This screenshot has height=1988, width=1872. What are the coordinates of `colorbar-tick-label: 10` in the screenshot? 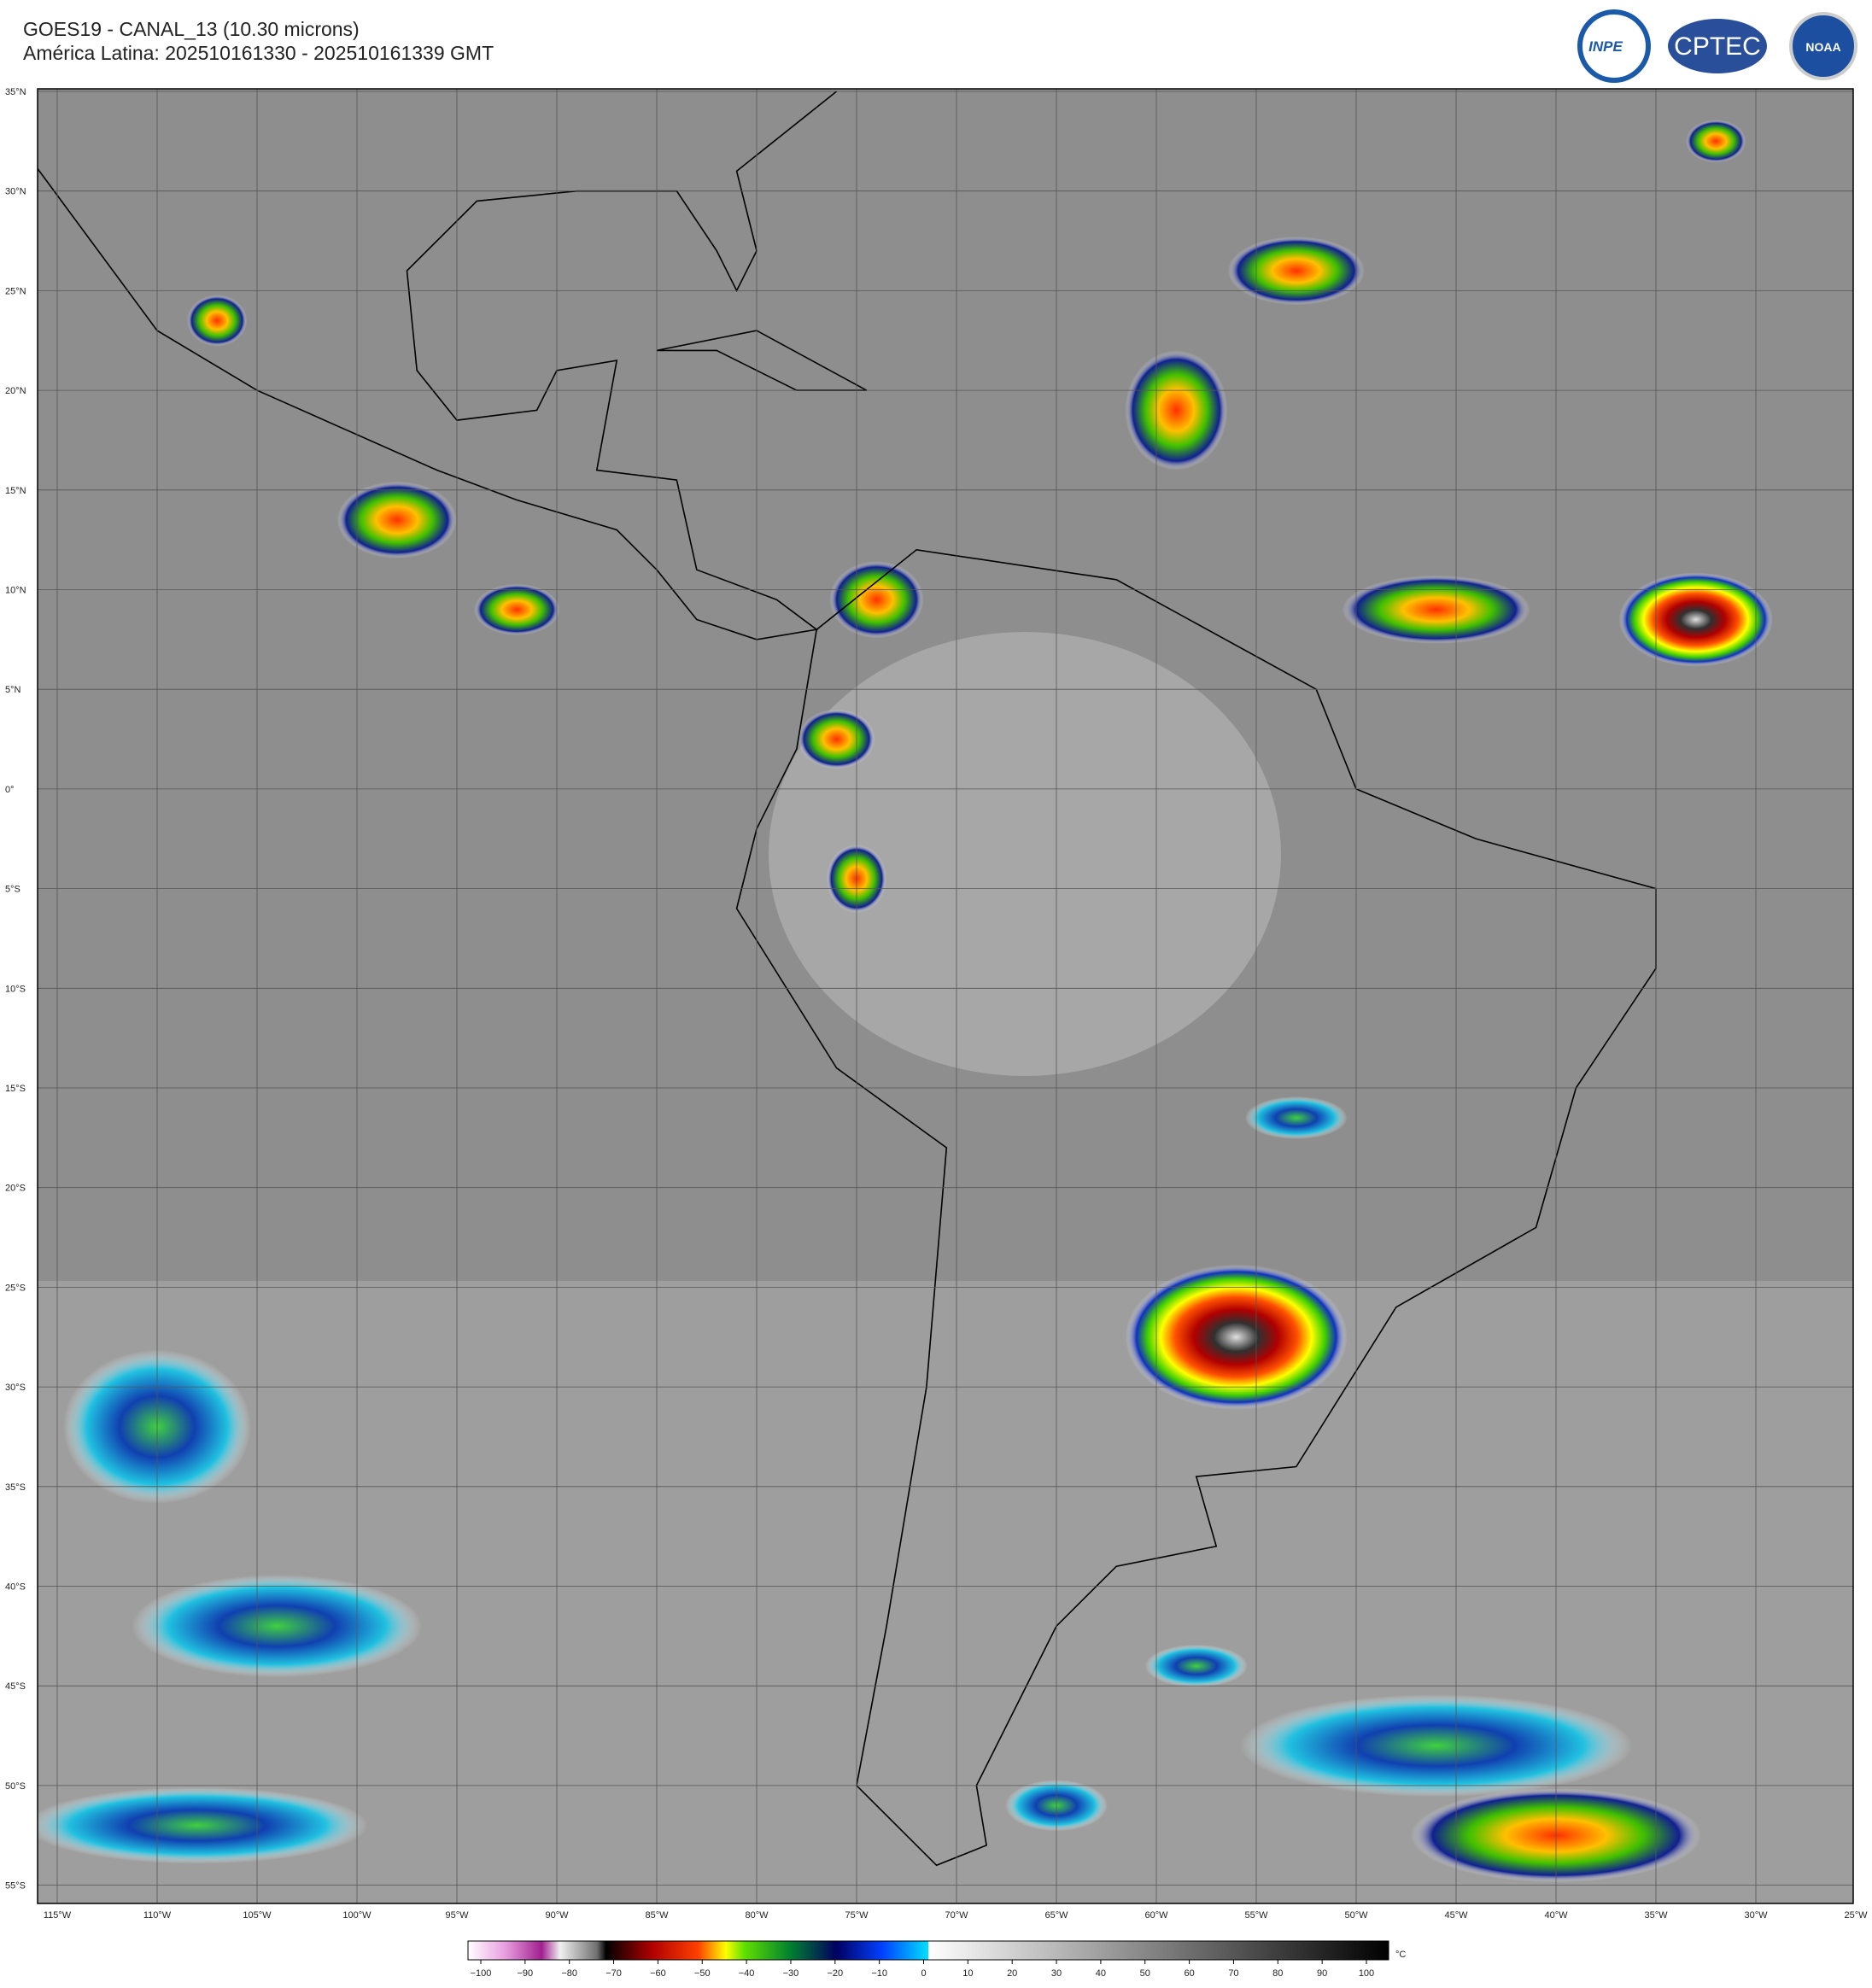 It's located at (967, 1973).